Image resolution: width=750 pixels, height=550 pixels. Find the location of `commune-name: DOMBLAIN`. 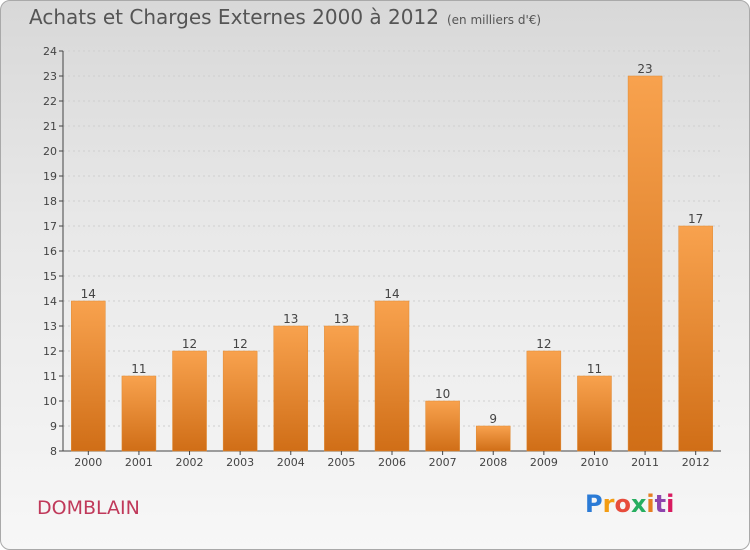

commune-name: DOMBLAIN is located at coordinates (88, 508).